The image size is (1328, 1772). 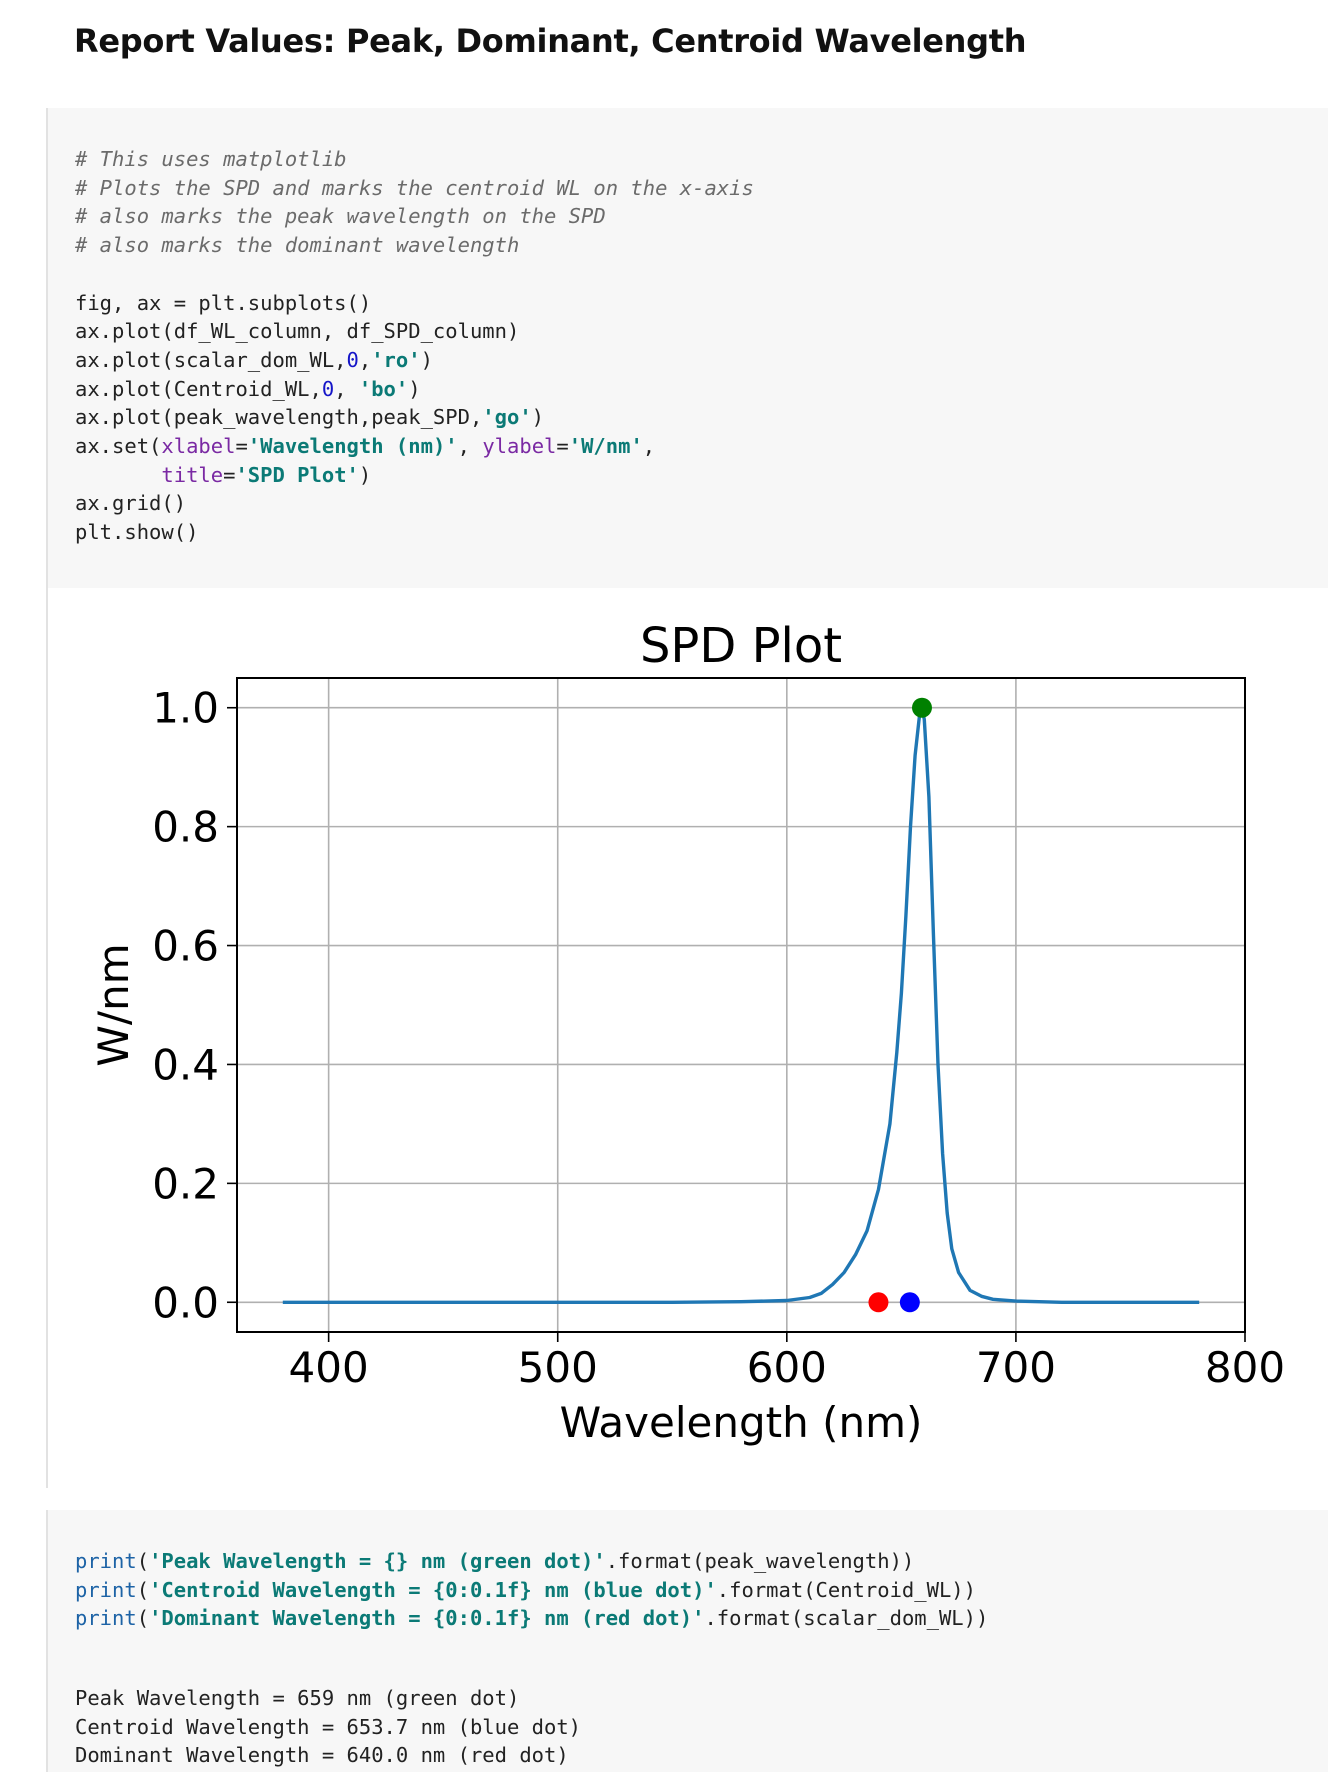 What do you see at coordinates (322, 1755) in the screenshot?
I see `output-line: Dominant Wavelength = 640.0 nm (red dot)` at bounding box center [322, 1755].